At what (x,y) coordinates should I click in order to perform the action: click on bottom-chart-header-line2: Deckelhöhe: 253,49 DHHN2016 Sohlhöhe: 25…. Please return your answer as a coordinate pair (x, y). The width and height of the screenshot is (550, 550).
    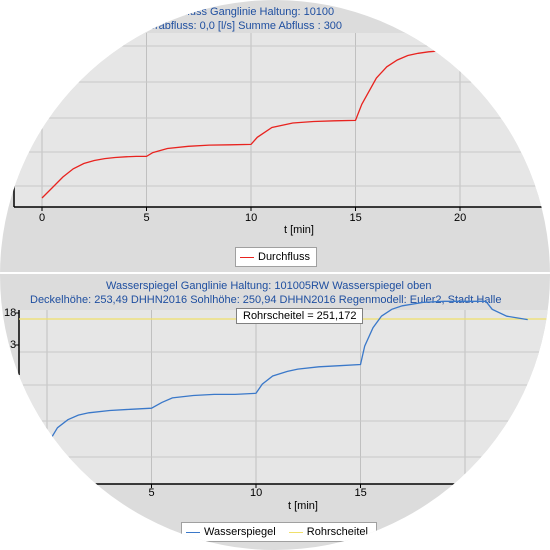
    Looking at the image, I should click on (266, 300).